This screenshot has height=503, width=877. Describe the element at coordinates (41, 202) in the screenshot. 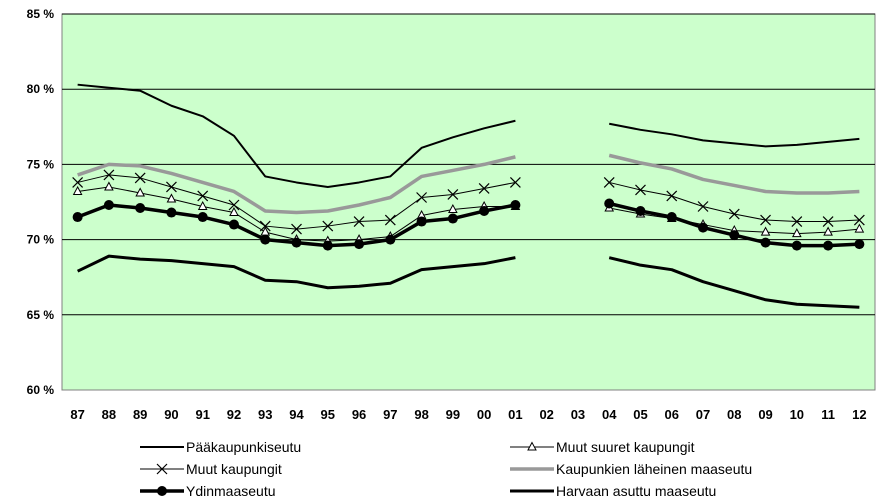

I see `y-axis-ticks: 60 % 65 % 70 % 75 % 80 % 85 %` at that location.